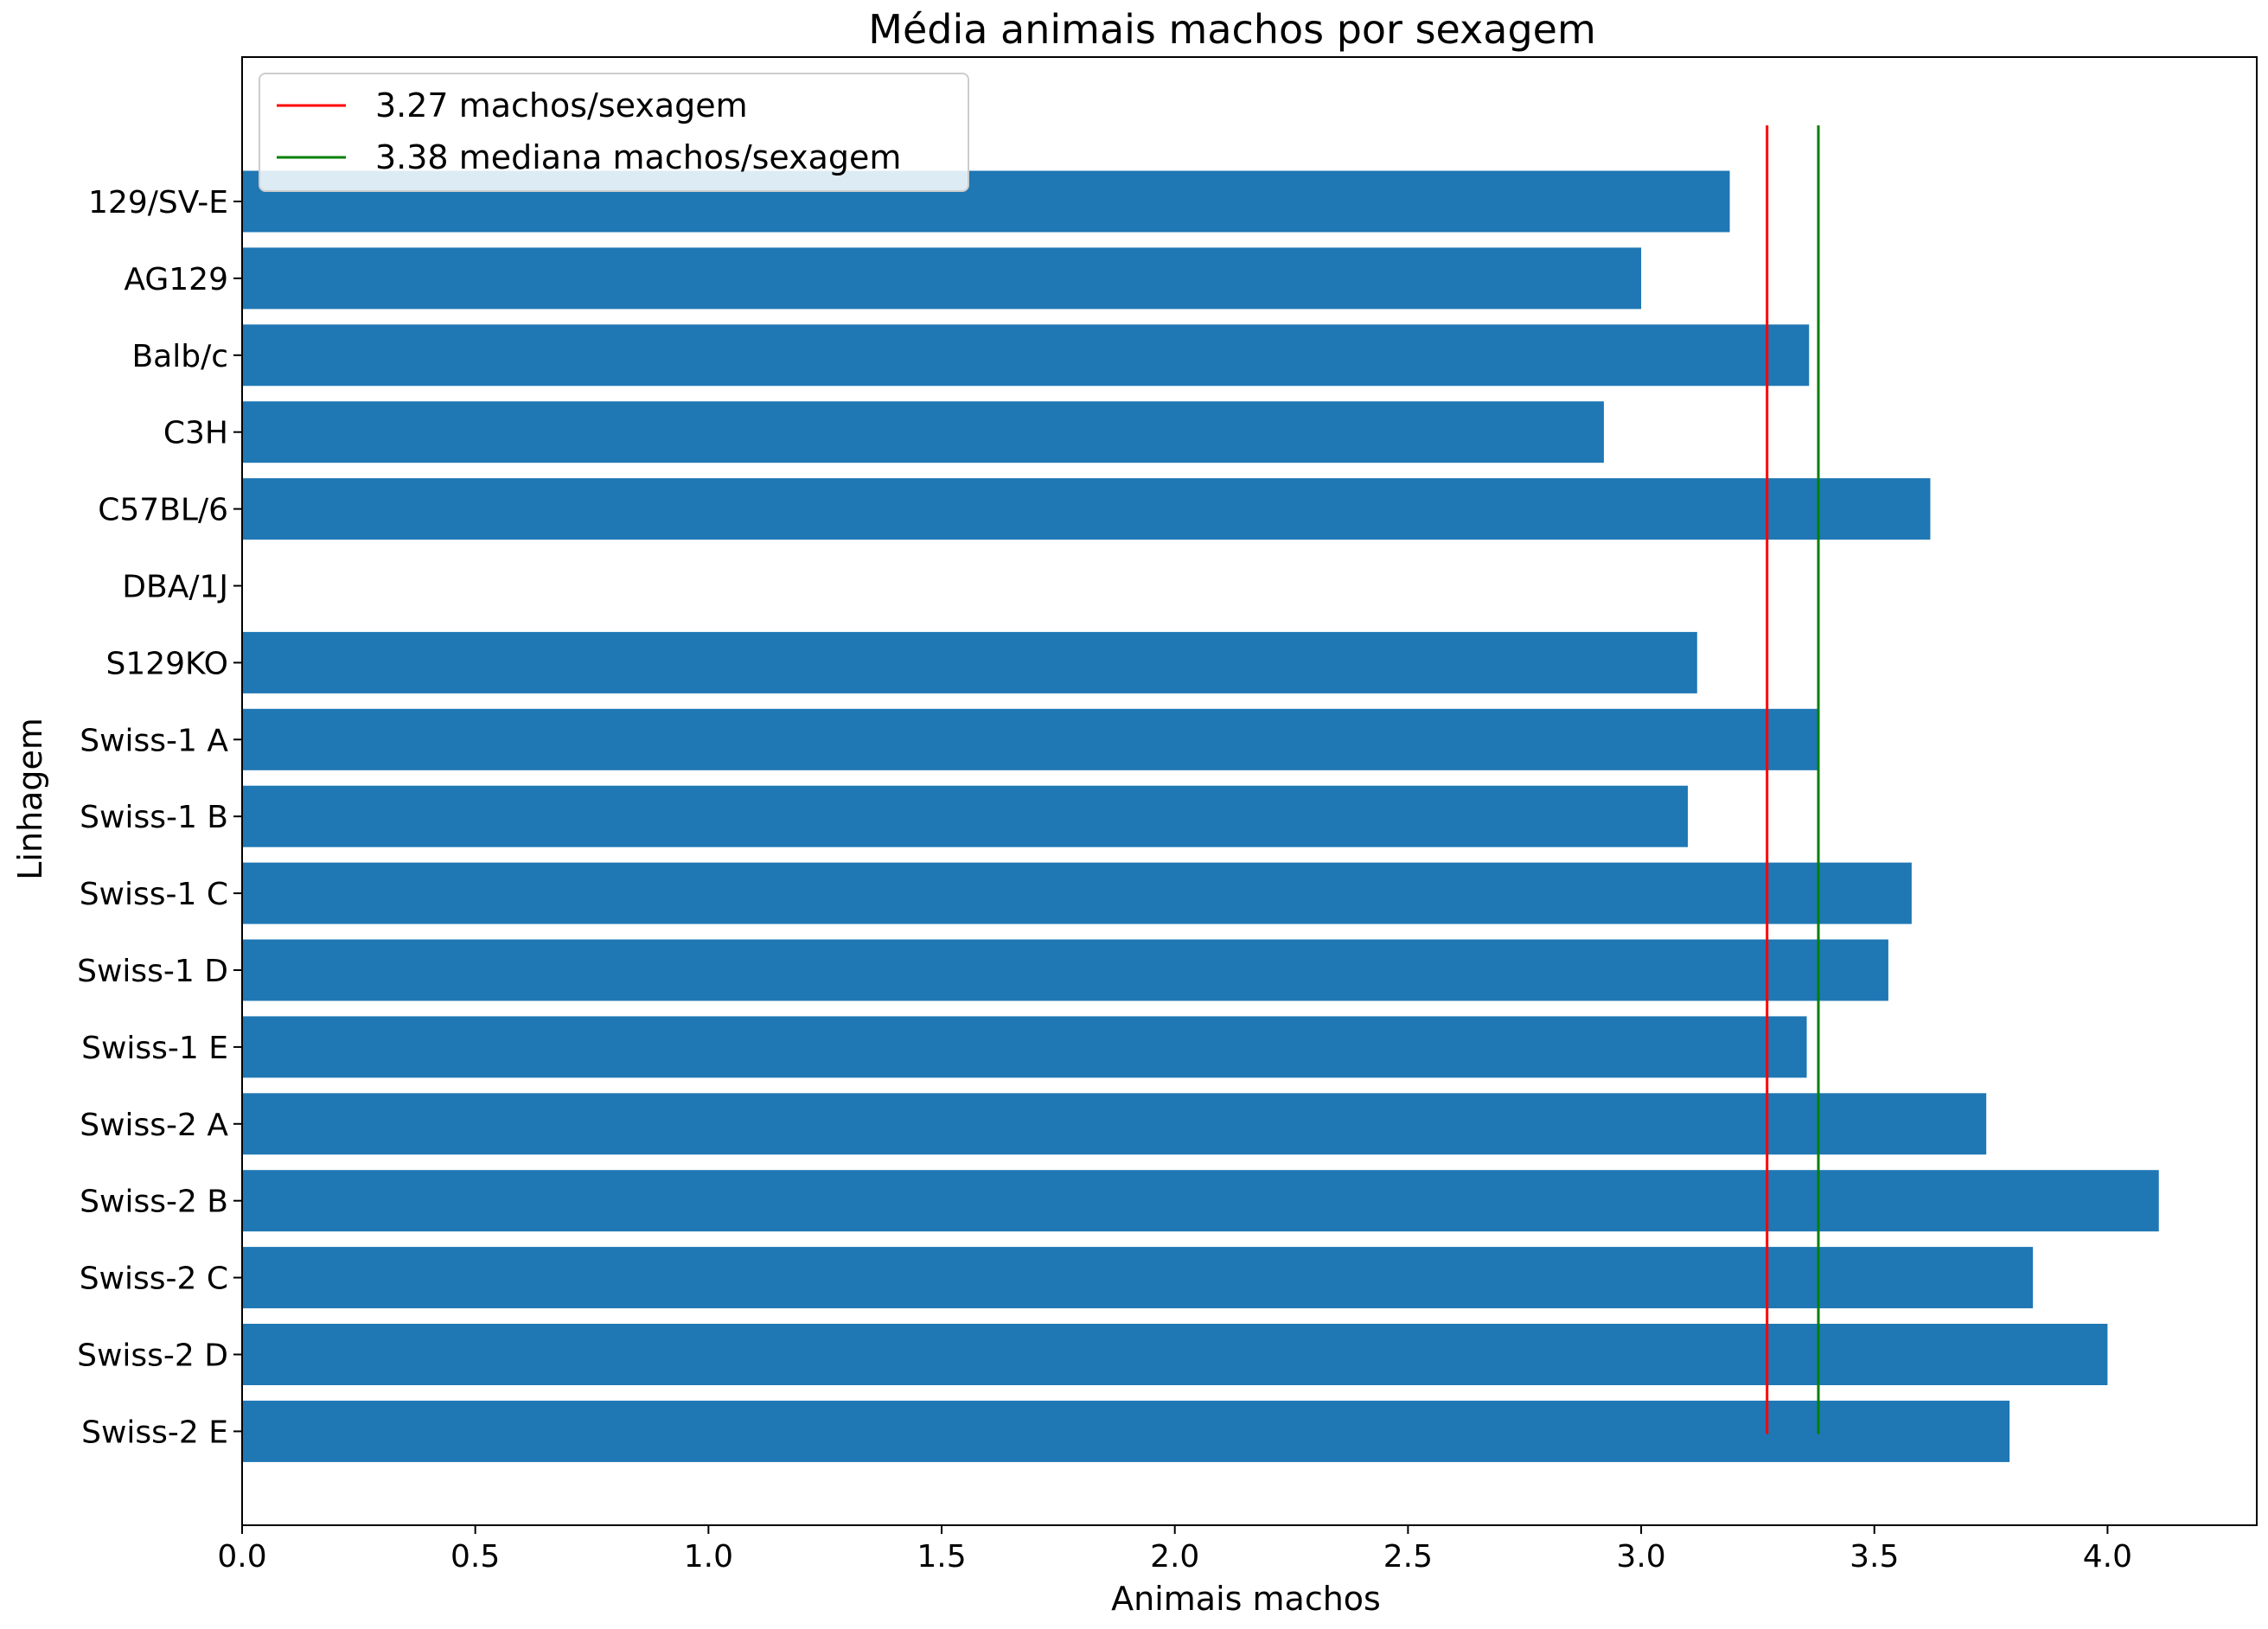 The height and width of the screenshot is (1629, 2268). What do you see at coordinates (154, 1048) in the screenshot?
I see `y-tick-label-11: Swiss-1 E` at bounding box center [154, 1048].